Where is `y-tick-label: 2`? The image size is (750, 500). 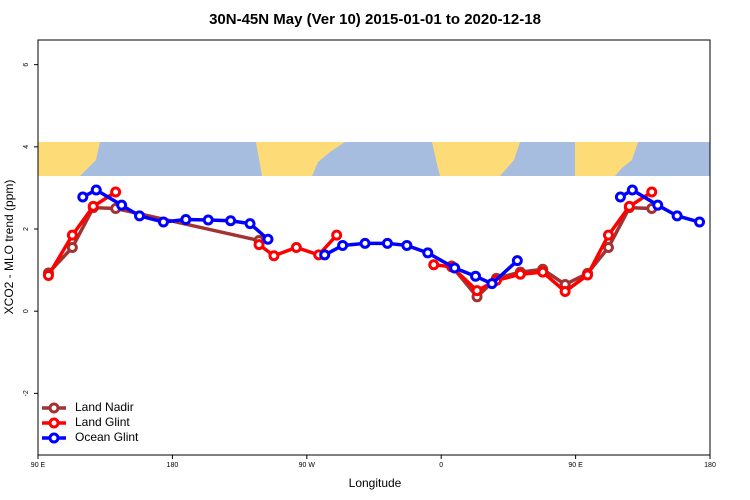 y-tick-label: 2 is located at coordinates (26, 229).